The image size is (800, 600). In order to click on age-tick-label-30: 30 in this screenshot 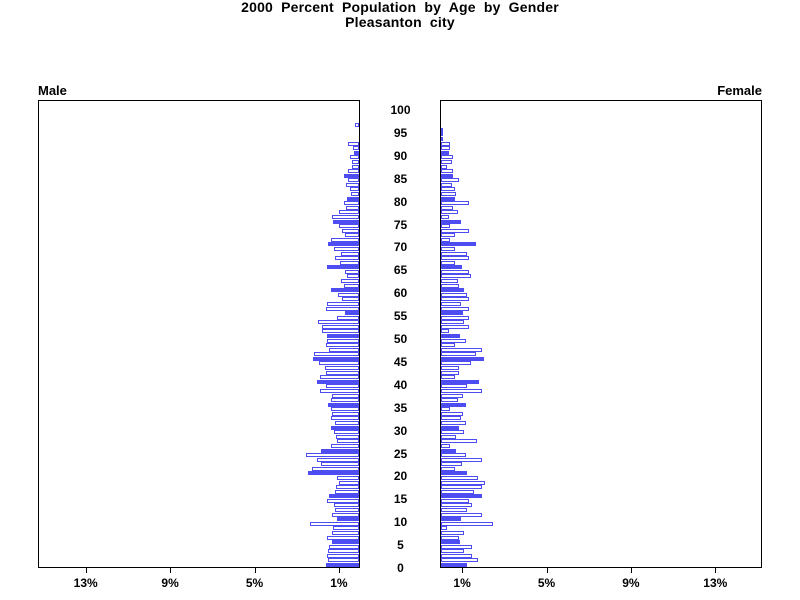, I will do `click(400, 430)`.